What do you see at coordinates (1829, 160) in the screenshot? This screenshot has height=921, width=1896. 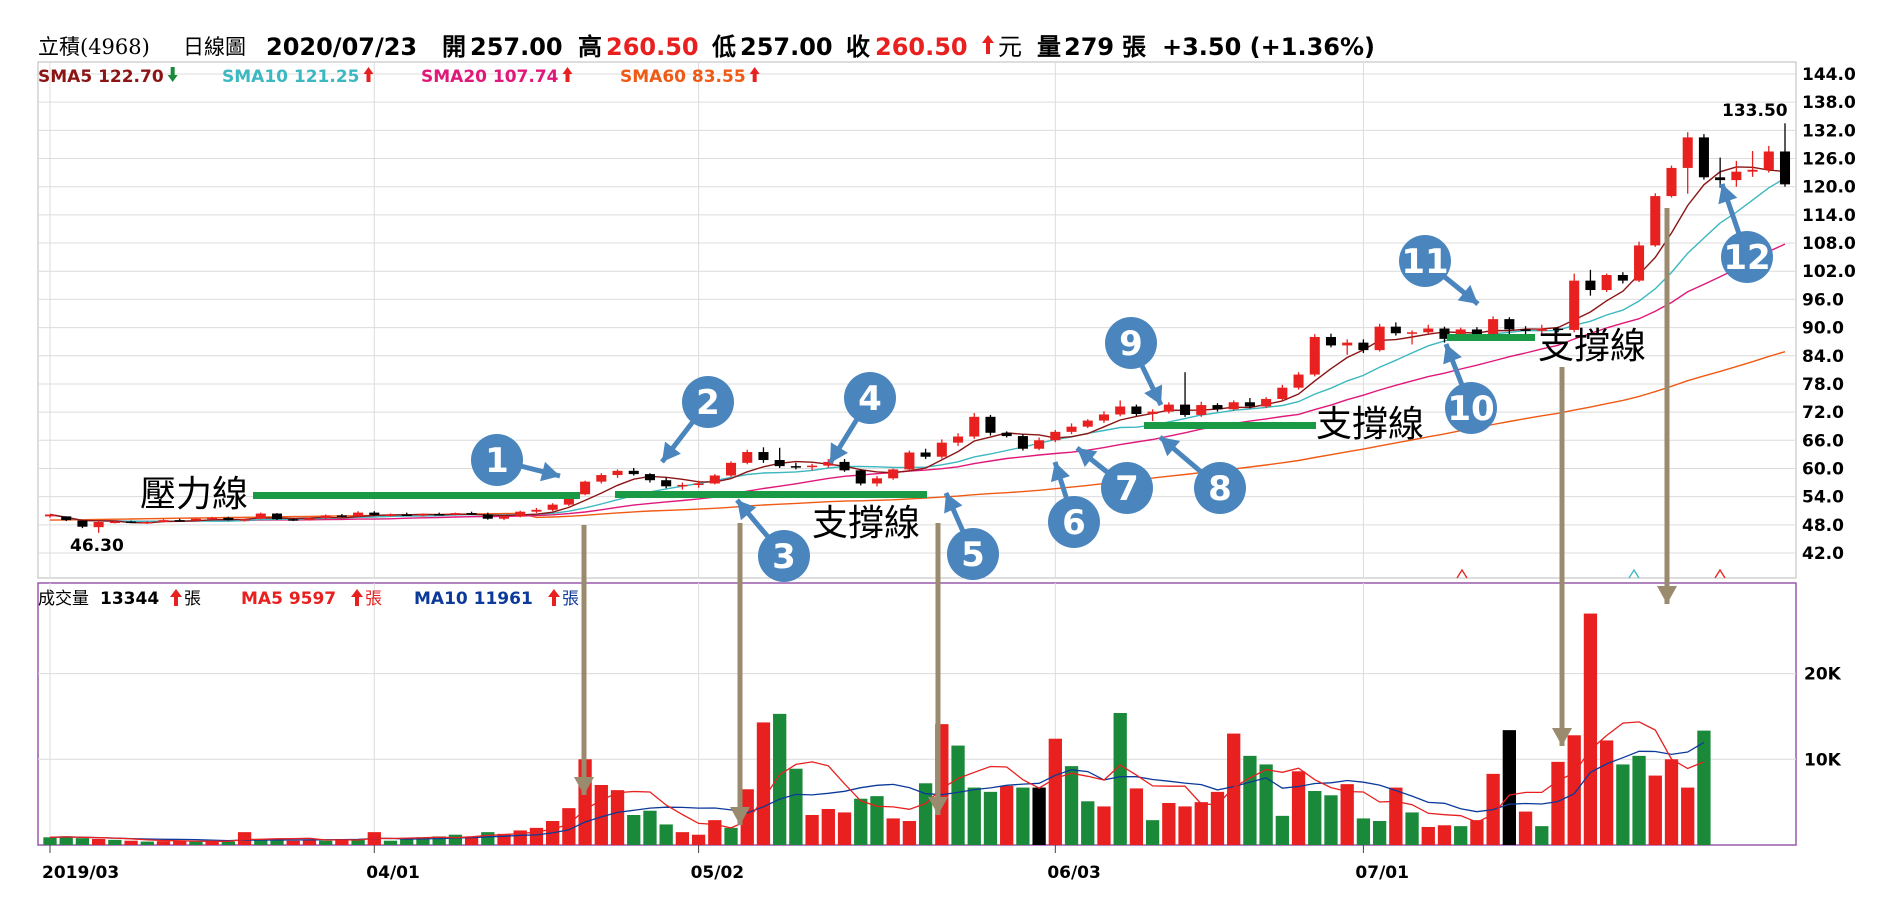 I see `price-tick-label: 126.0` at bounding box center [1829, 160].